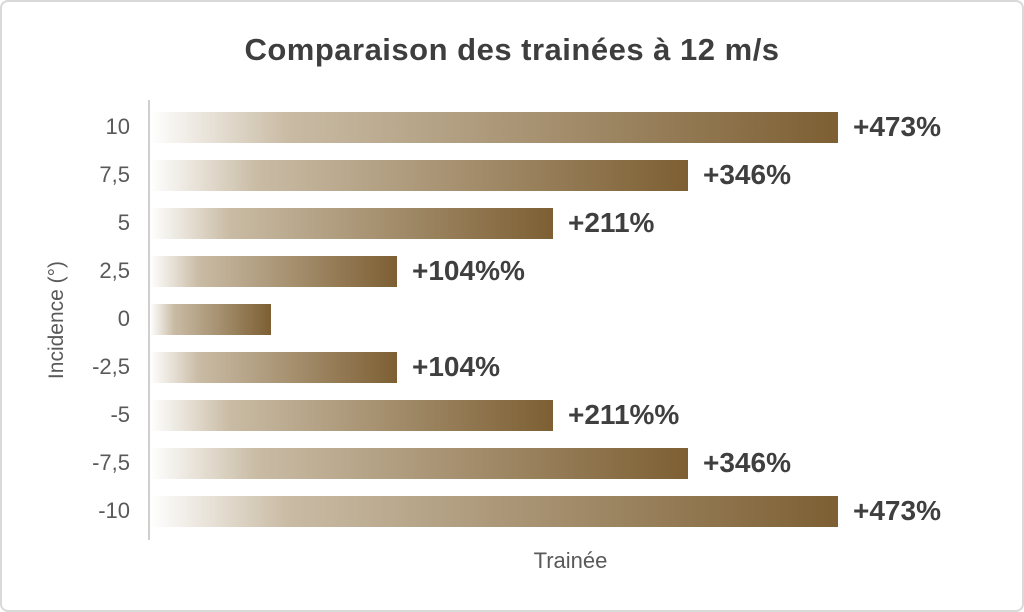 The width and height of the screenshot is (1024, 612). What do you see at coordinates (117, 126) in the screenshot?
I see `y-tick-label: 10` at bounding box center [117, 126].